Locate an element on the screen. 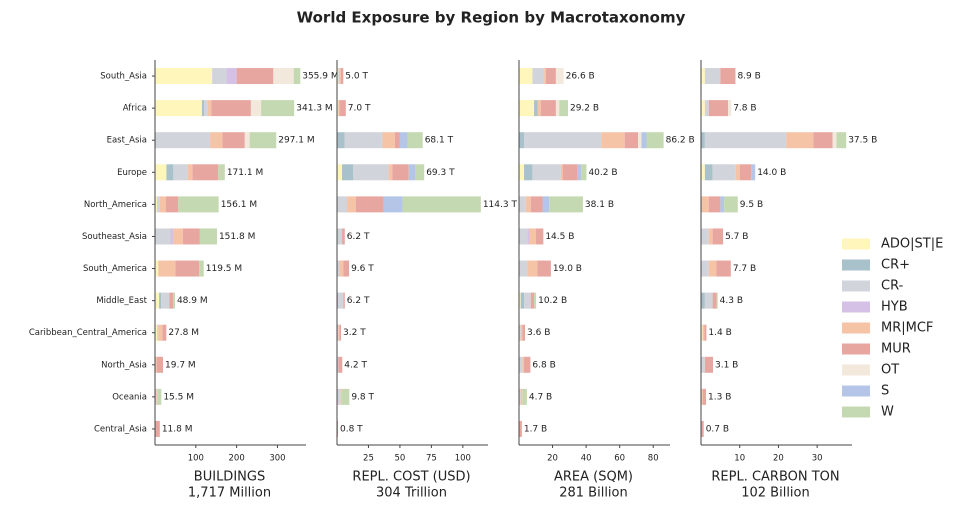  total-label: 29.2 B is located at coordinates (584, 109).